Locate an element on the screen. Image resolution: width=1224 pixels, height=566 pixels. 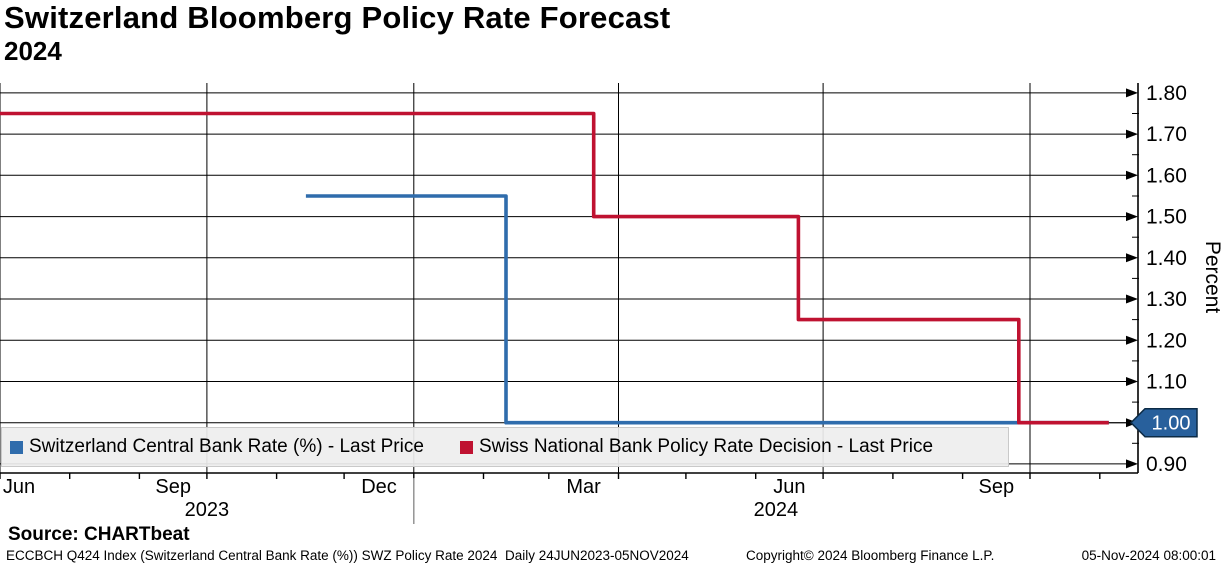
y-tick-label: 1.80 is located at coordinates (1166, 93).